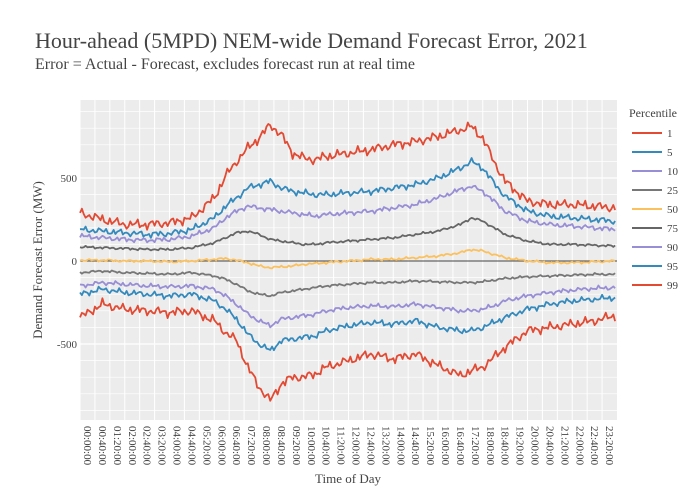 This screenshot has height=500, width=700. I want to click on x-tick-label: 22:00:00, so click(579, 446).